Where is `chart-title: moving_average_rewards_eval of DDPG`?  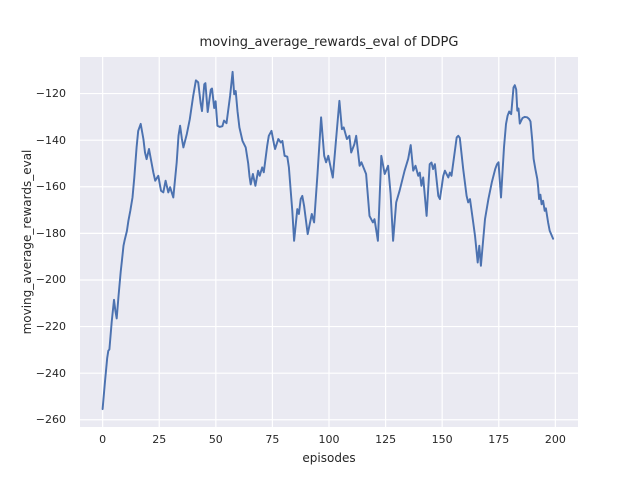 chart-title: moving_average_rewards_eval of DDPG is located at coordinates (329, 42).